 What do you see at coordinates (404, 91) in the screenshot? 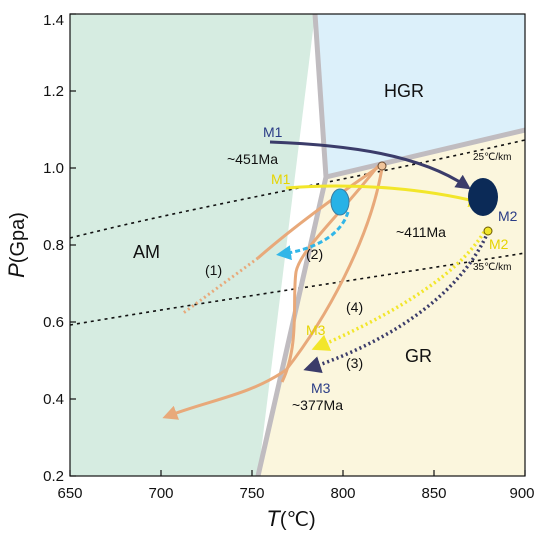
I see `field-label-hgr: HGR` at bounding box center [404, 91].